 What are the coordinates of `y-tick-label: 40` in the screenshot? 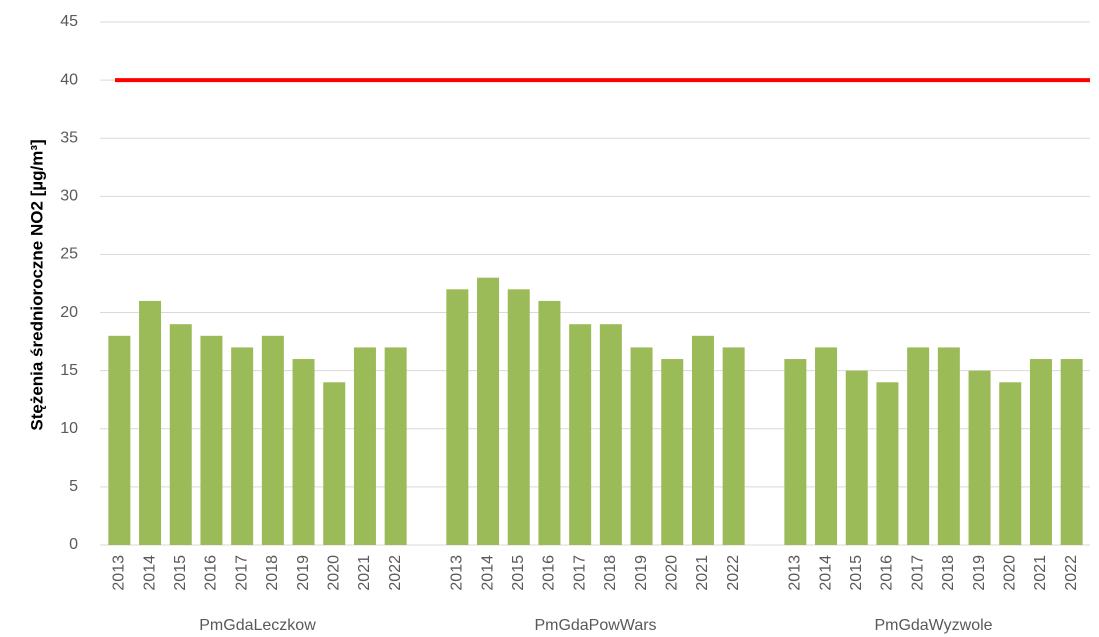 It's located at (69, 79).